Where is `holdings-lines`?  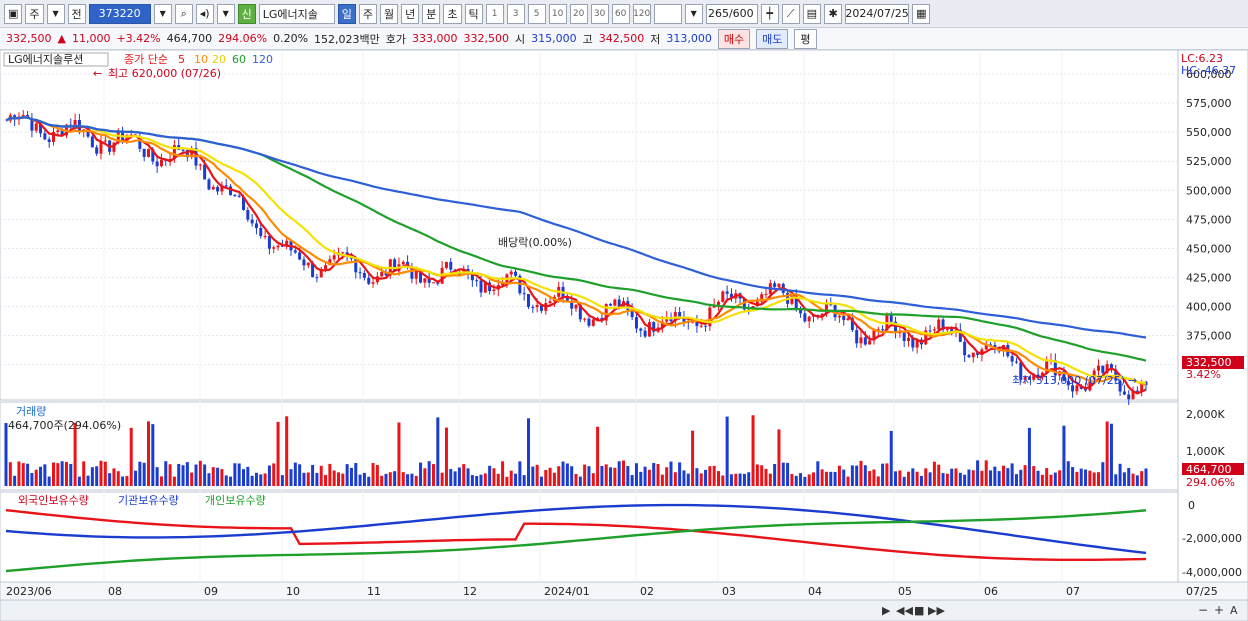
holdings-lines is located at coordinates (576, 538).